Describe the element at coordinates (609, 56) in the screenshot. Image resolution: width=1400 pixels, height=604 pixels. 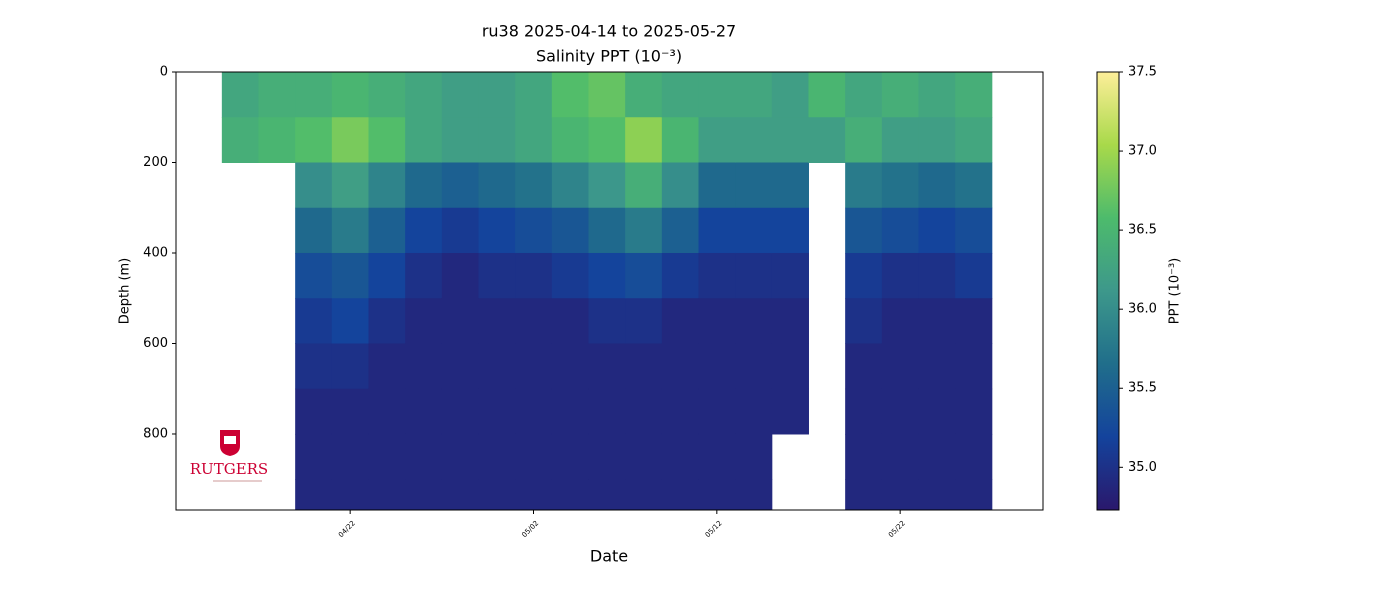
I see `chart-subtitle: Salinity PPT (10⁻³)` at that location.